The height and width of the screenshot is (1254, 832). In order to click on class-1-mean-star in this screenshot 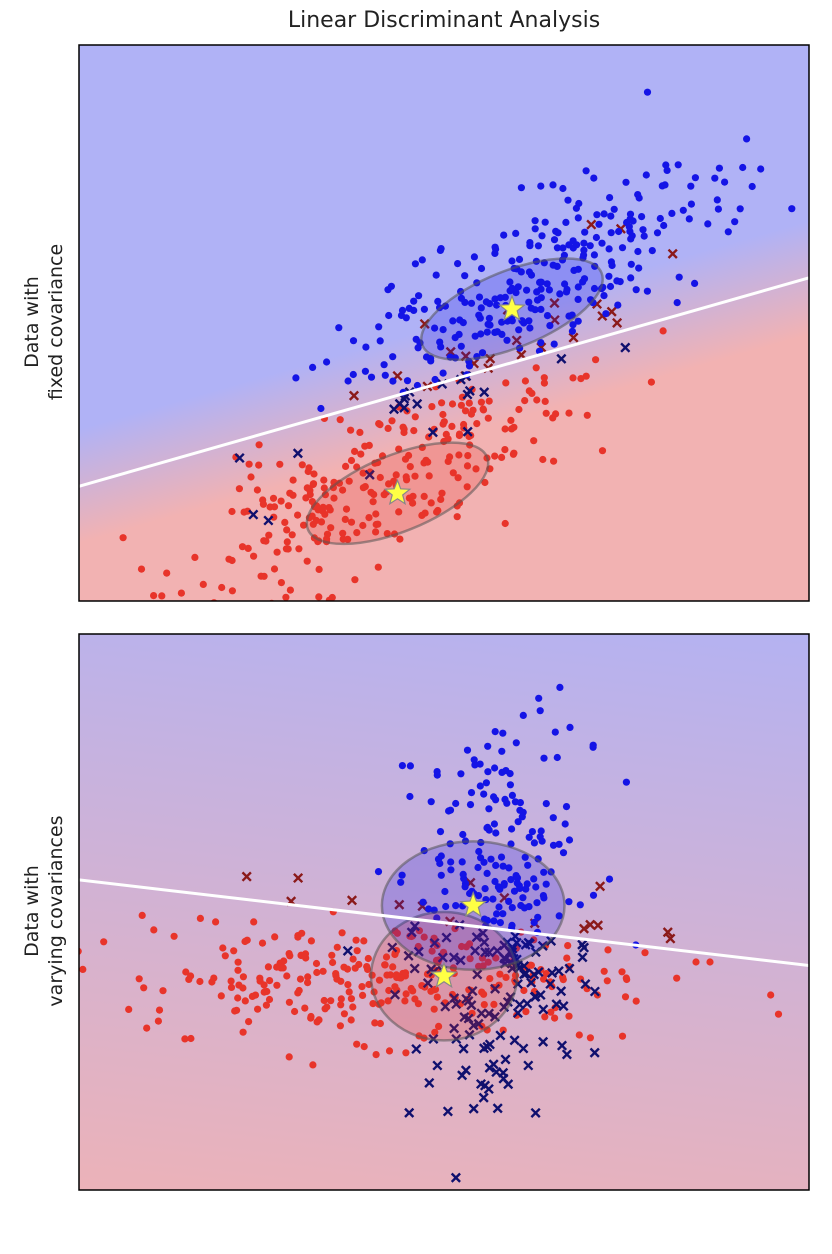, I will do `click(473, 904)`.